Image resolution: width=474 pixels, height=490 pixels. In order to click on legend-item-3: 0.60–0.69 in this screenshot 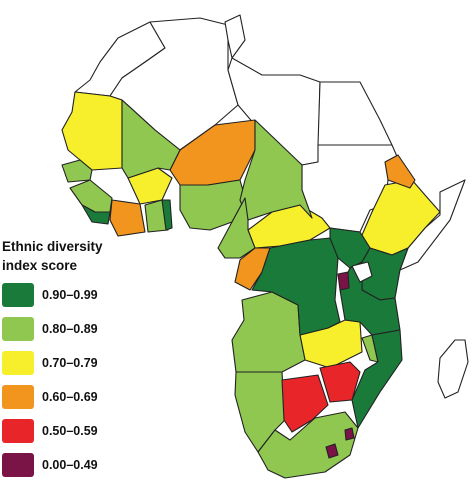, I will do `click(50, 397)`.